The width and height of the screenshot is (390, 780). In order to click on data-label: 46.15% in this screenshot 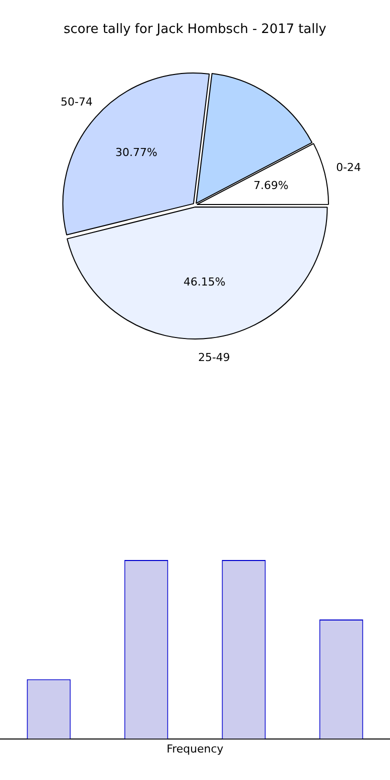, I will do `click(204, 282)`.